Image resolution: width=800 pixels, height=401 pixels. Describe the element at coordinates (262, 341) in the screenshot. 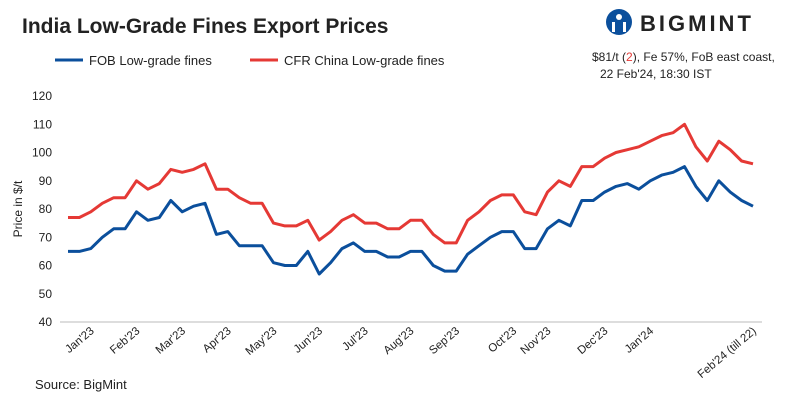

I see `x-tick-label: May'23` at that location.